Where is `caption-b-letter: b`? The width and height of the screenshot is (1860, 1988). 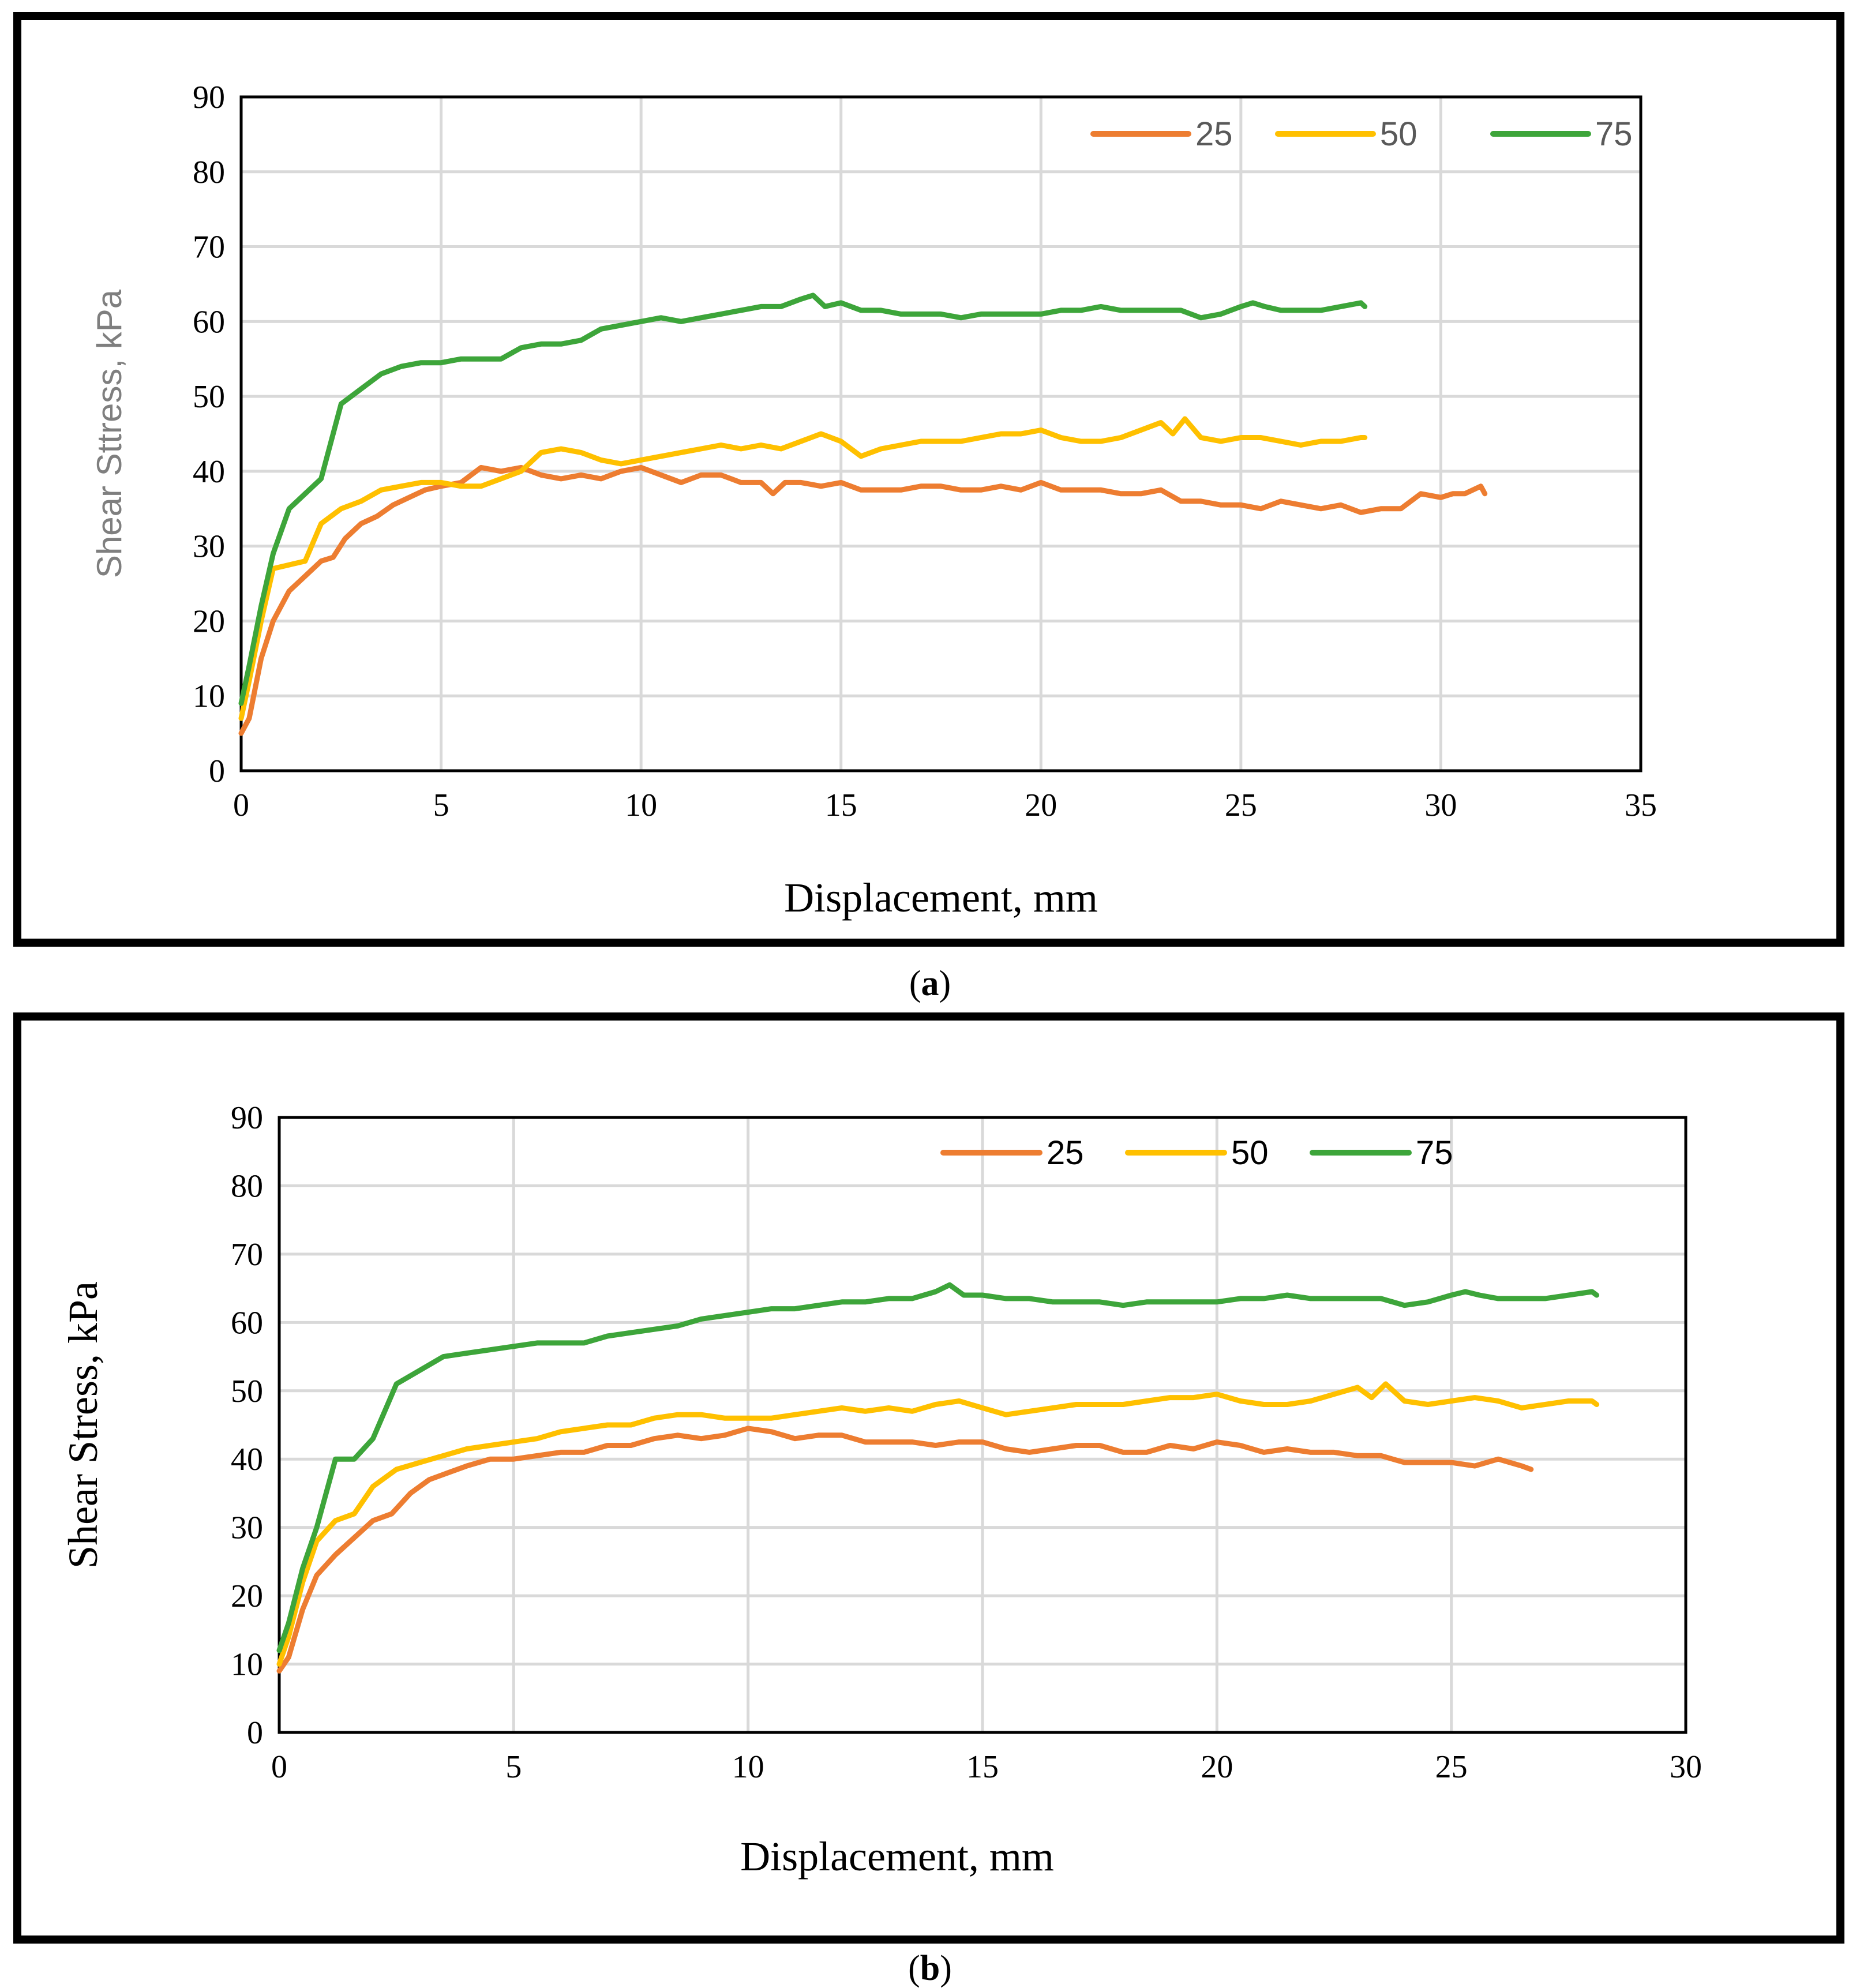
caption-b-letter: b is located at coordinates (930, 1968).